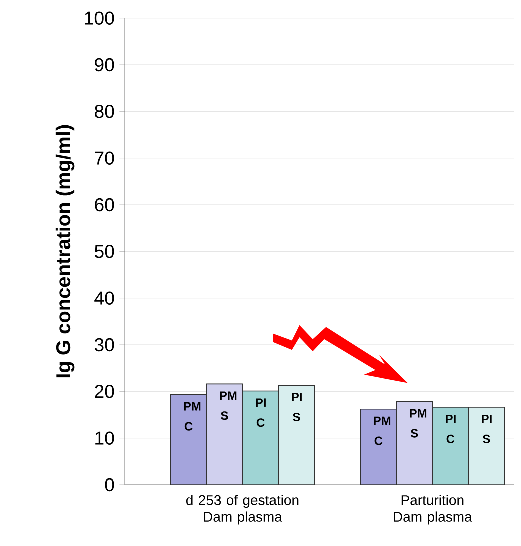 This screenshot has width=521, height=546. Describe the element at coordinates (65, 251) in the screenshot. I see `y-axis-title: Ig G concentration (mg/ml)` at that location.